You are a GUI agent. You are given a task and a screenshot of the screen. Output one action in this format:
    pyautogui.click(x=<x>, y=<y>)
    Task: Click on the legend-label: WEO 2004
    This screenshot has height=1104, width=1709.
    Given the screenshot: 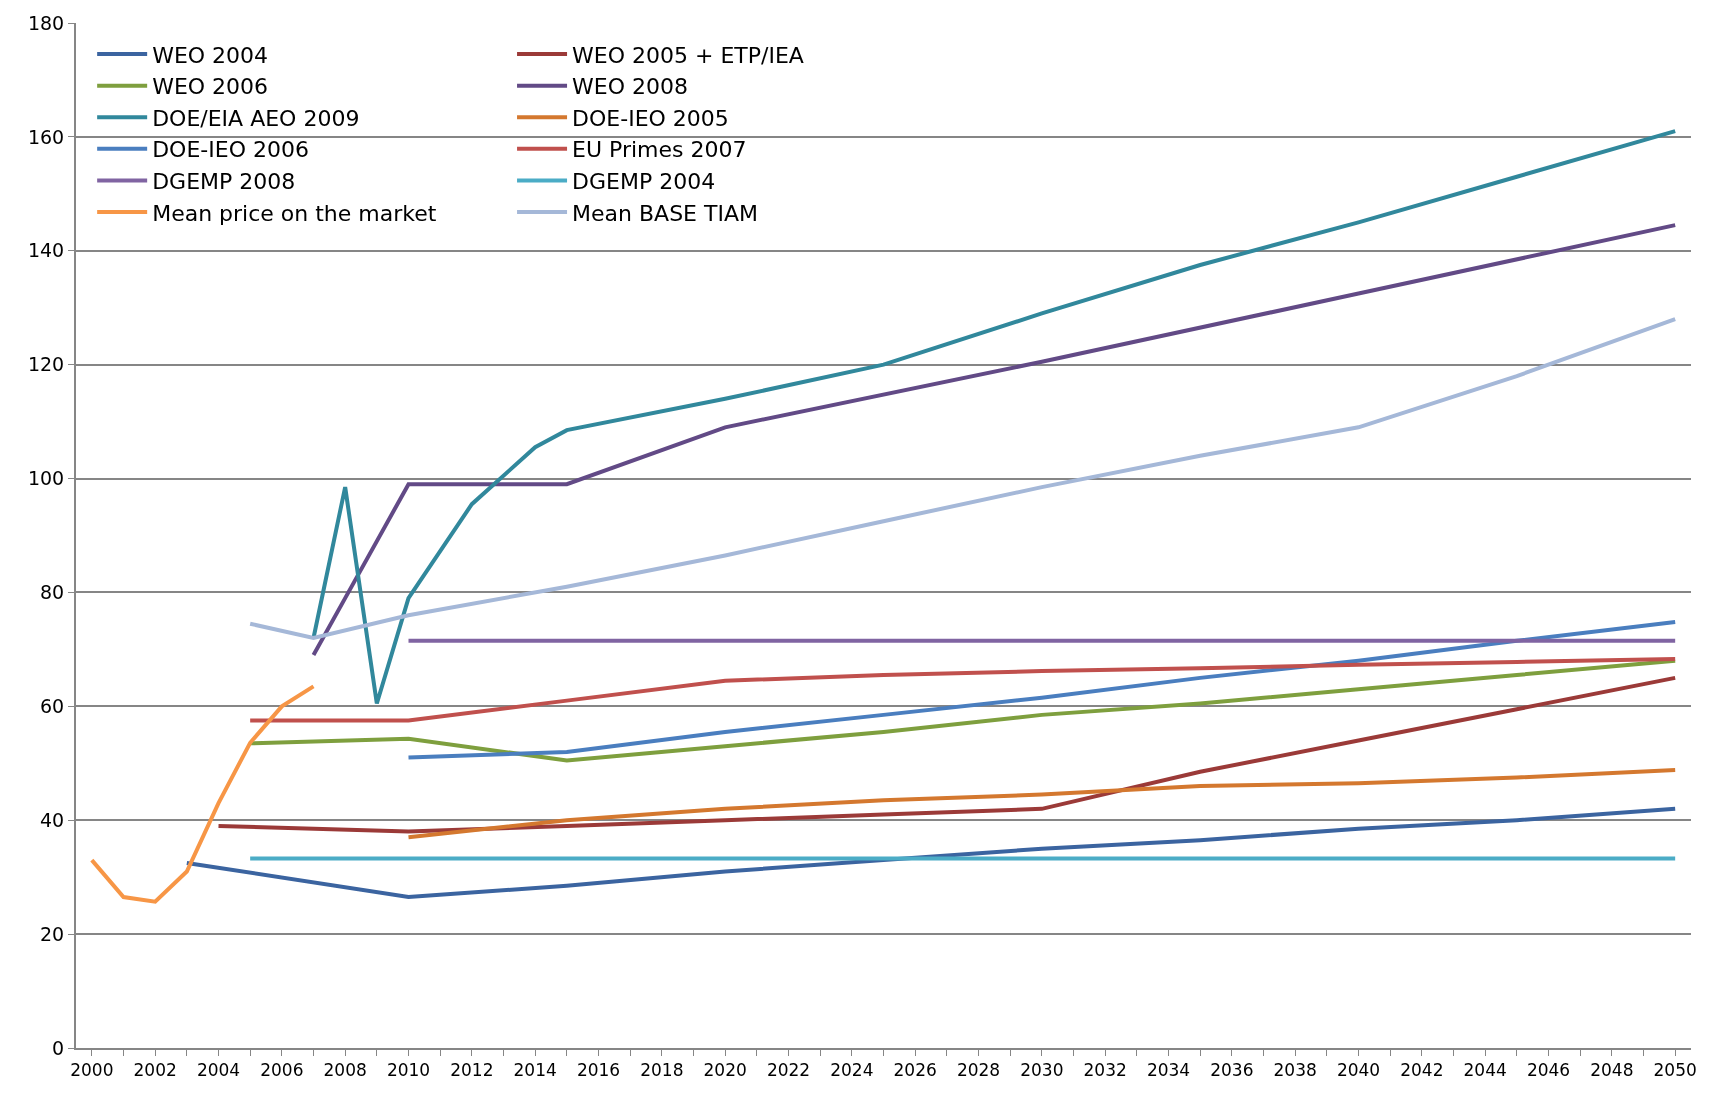 What is the action you would take?
    pyautogui.click(x=210, y=55)
    